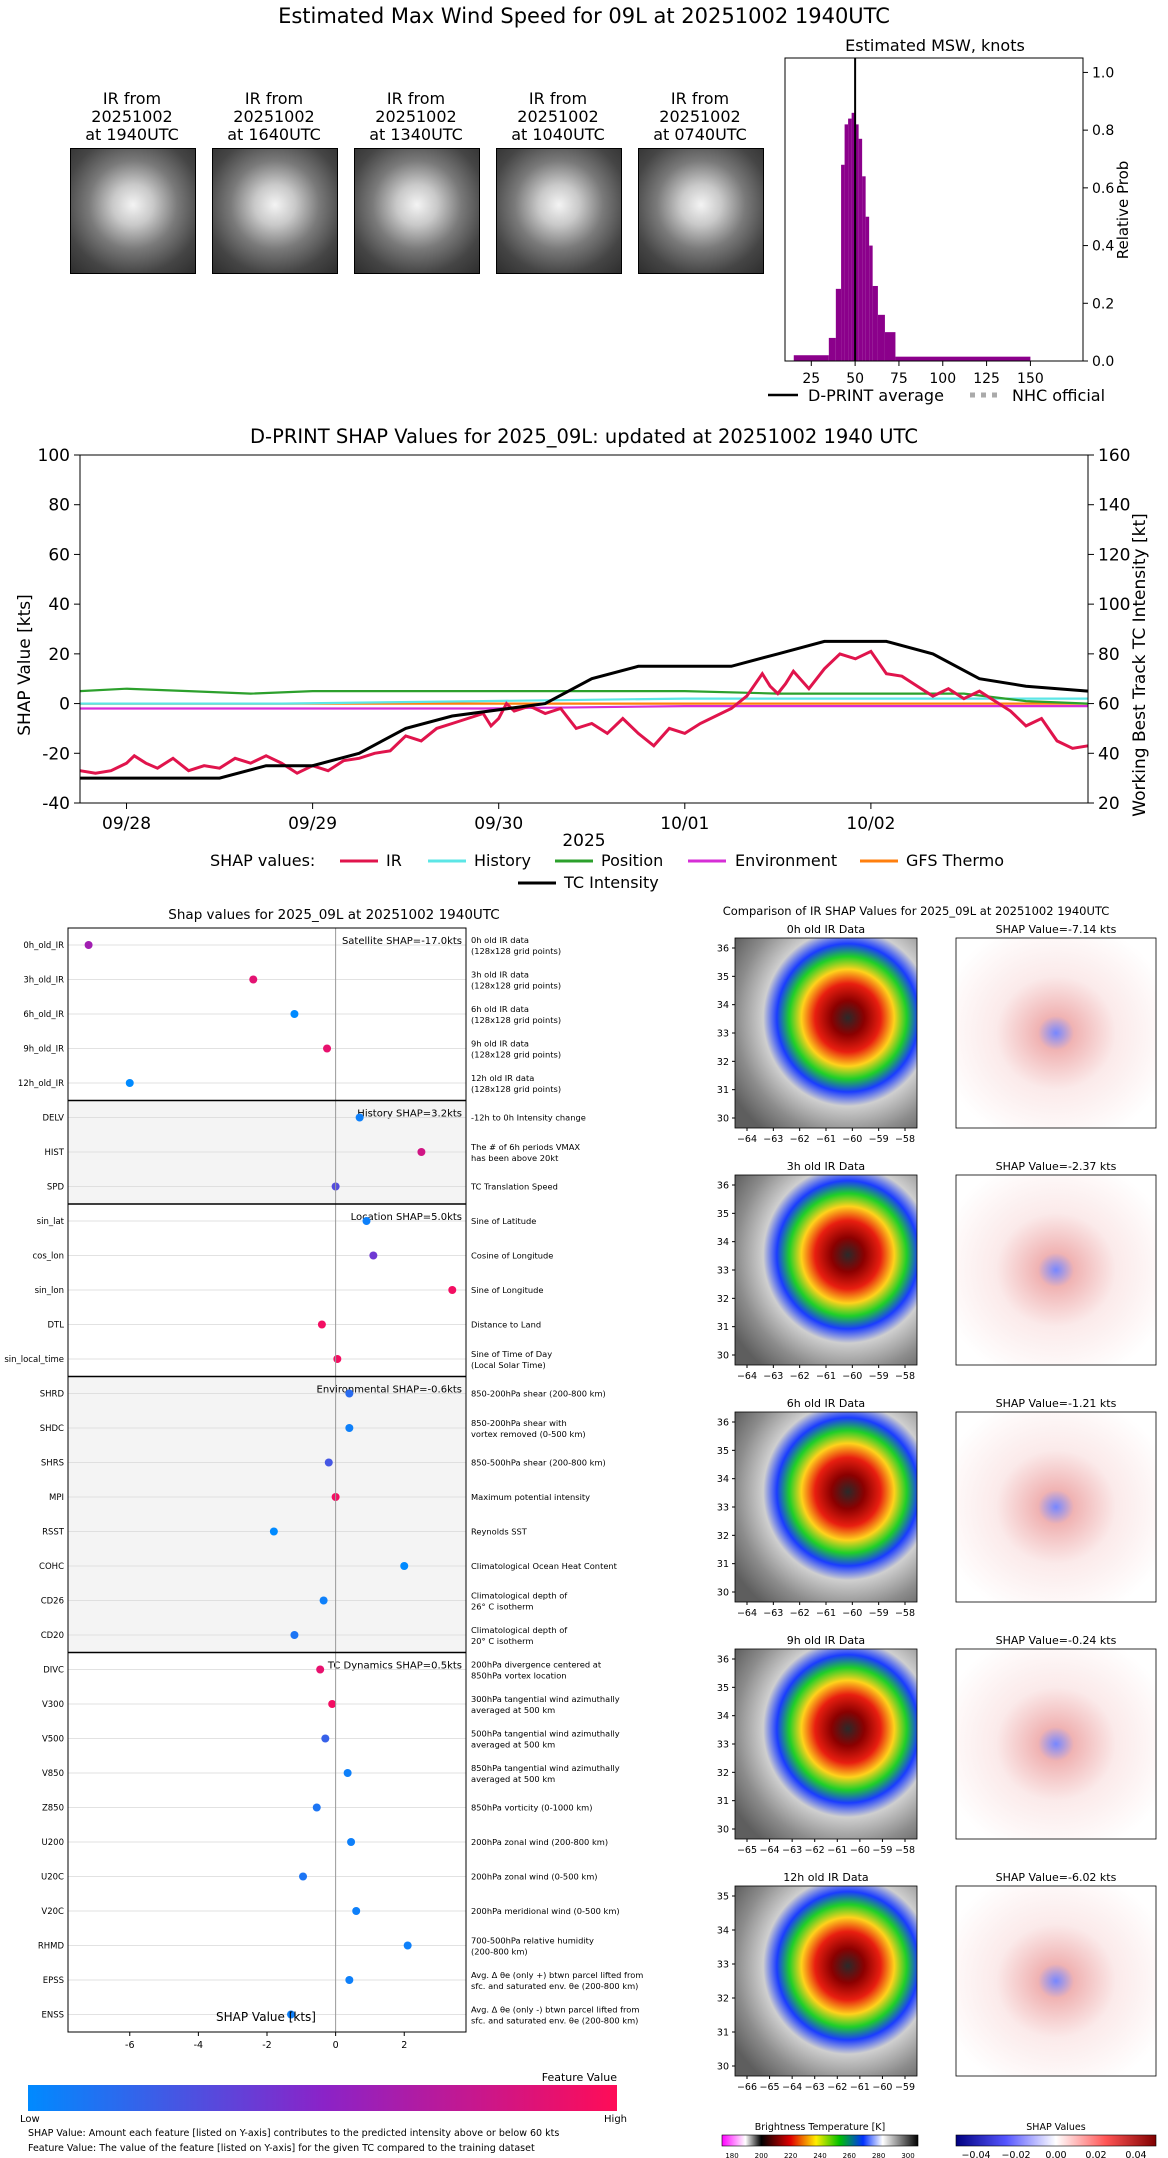  Describe the element at coordinates (52, 1602) in the screenshot. I see `feature-name-label: CD26` at that location.